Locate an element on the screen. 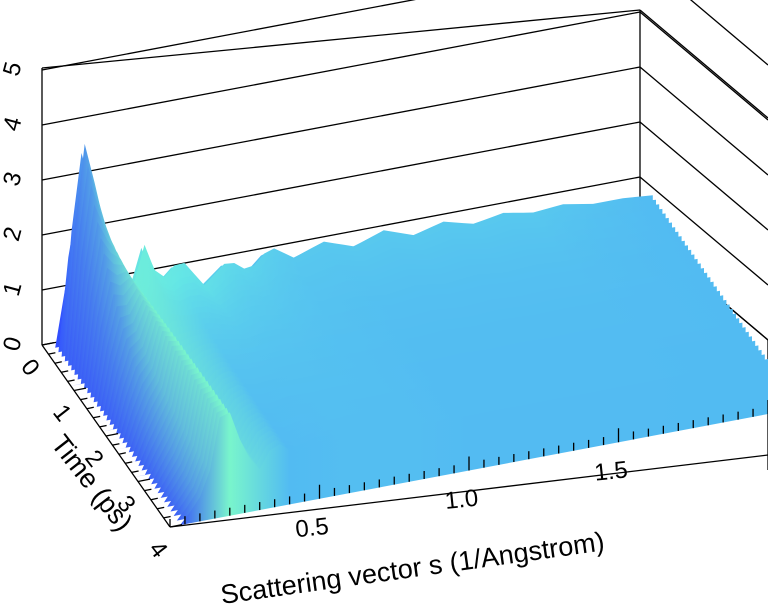  x-tick-label: 0.5 is located at coordinates (312, 528).